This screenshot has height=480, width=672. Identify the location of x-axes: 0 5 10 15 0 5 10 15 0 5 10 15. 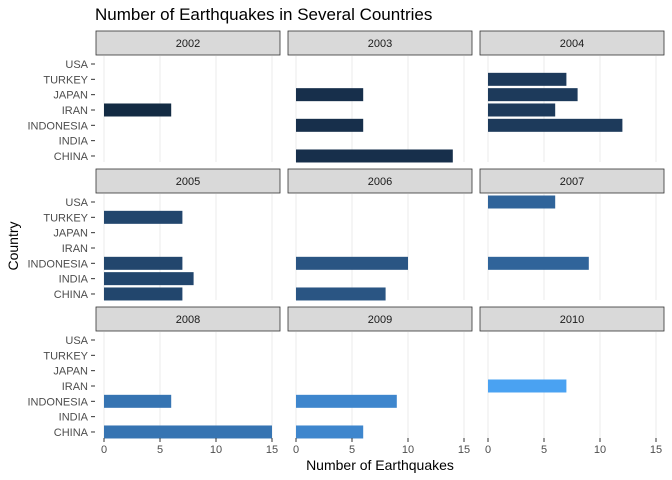
(381, 447).